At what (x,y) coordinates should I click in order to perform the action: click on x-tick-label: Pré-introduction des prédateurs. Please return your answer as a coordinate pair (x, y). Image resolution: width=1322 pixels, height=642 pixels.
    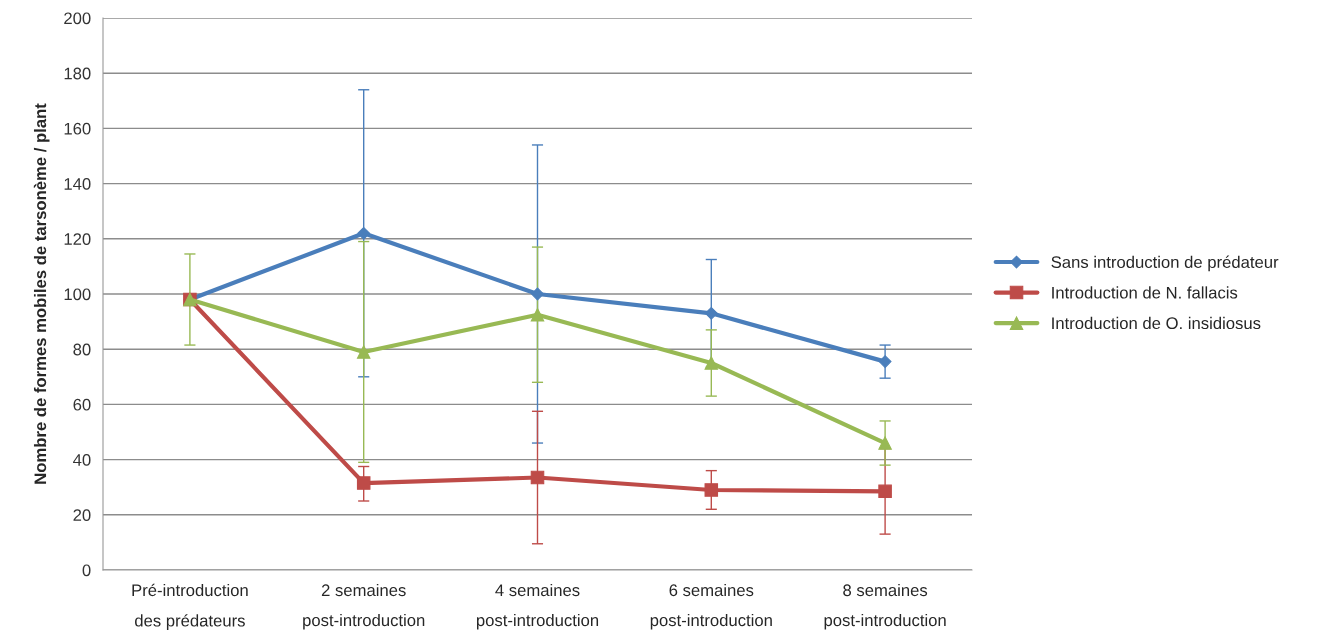
    Looking at the image, I should click on (190, 606).